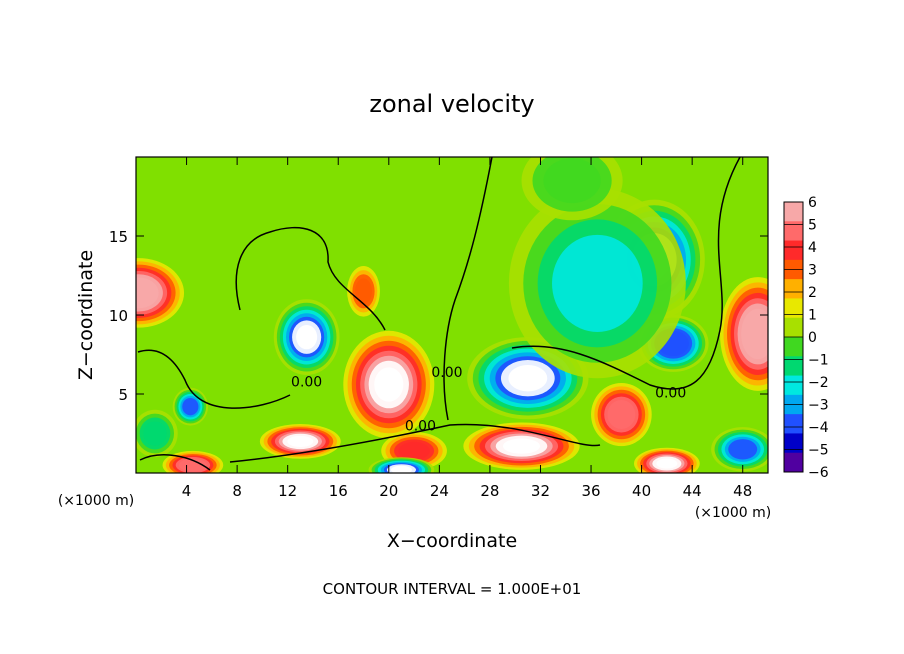 This screenshot has height=654, width=904. What do you see at coordinates (96, 501) in the screenshot?
I see `x-unit-left: (×1000 m)` at bounding box center [96, 501].